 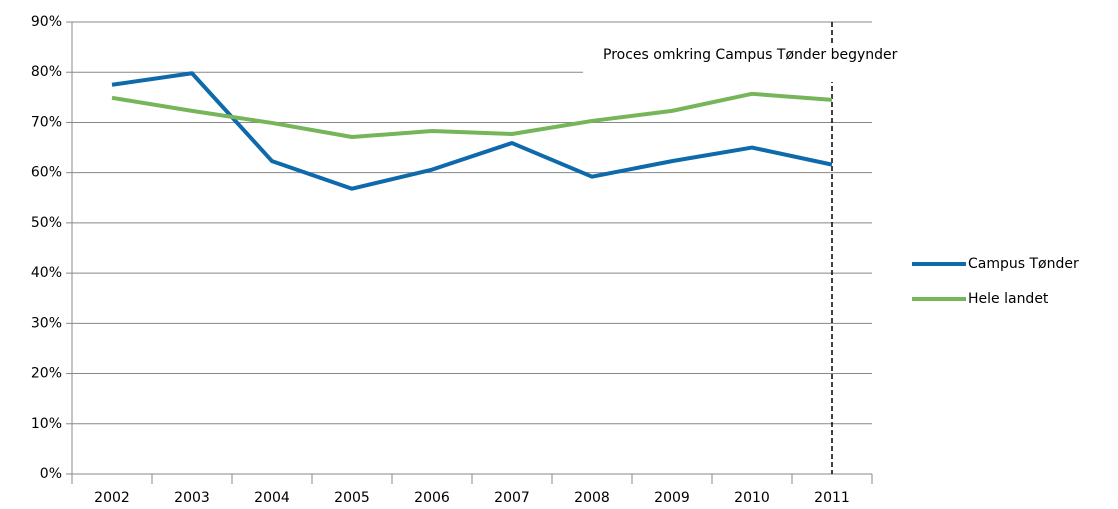 I want to click on x-tick-label: 2009, so click(x=672, y=498).